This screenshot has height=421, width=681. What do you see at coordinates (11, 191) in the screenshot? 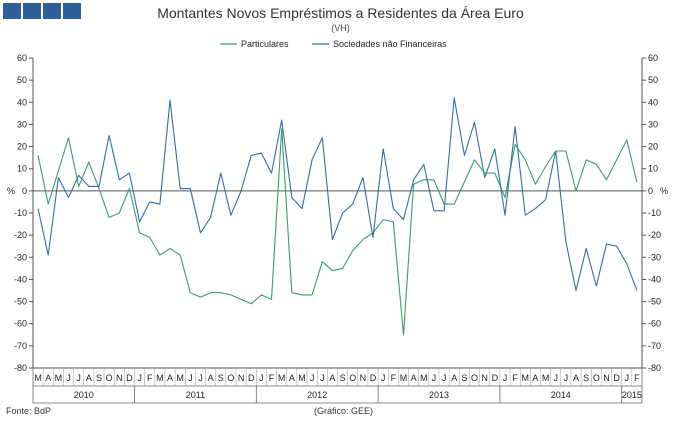
I see `y-axis-unit-left: %` at bounding box center [11, 191].